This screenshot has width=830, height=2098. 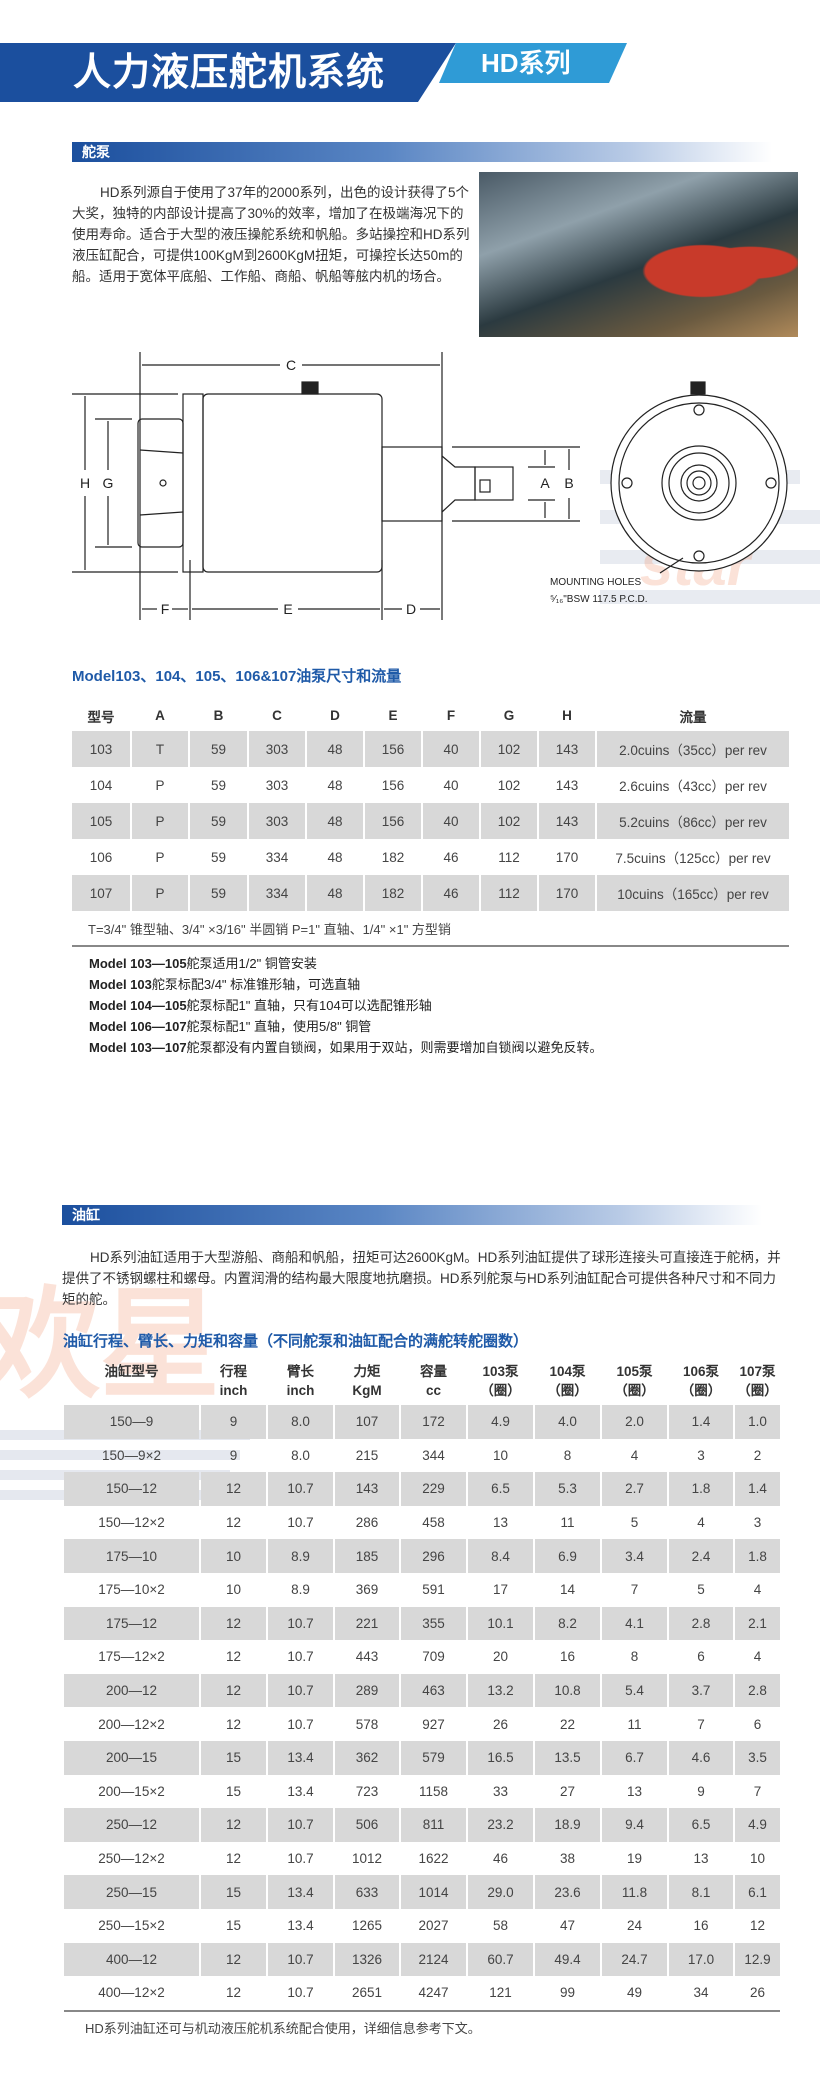 I want to click on table-cell: 24, so click(x=634, y=1926).